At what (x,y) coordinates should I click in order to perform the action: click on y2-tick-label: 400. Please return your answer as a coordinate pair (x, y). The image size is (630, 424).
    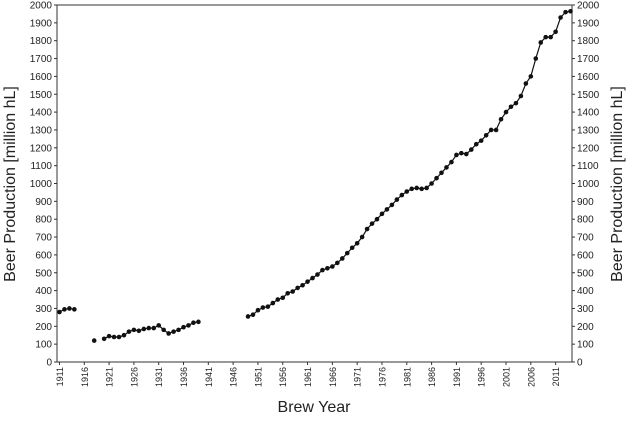
    Looking at the image, I should click on (585, 291).